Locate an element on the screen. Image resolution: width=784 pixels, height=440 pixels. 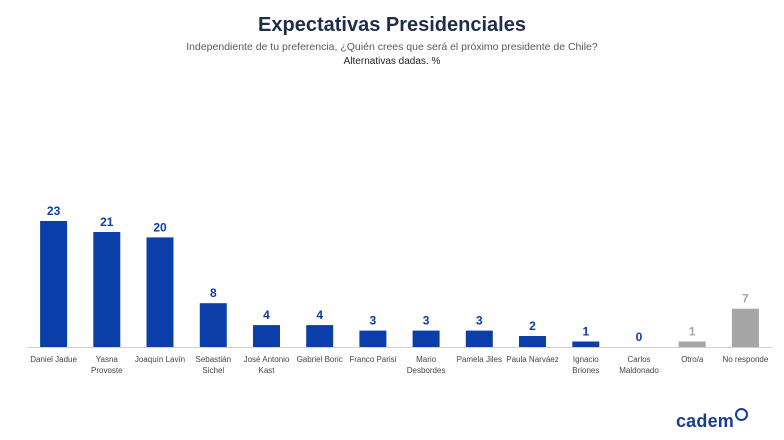
x-tick-label: Sebastián Sichel is located at coordinates (214, 365).